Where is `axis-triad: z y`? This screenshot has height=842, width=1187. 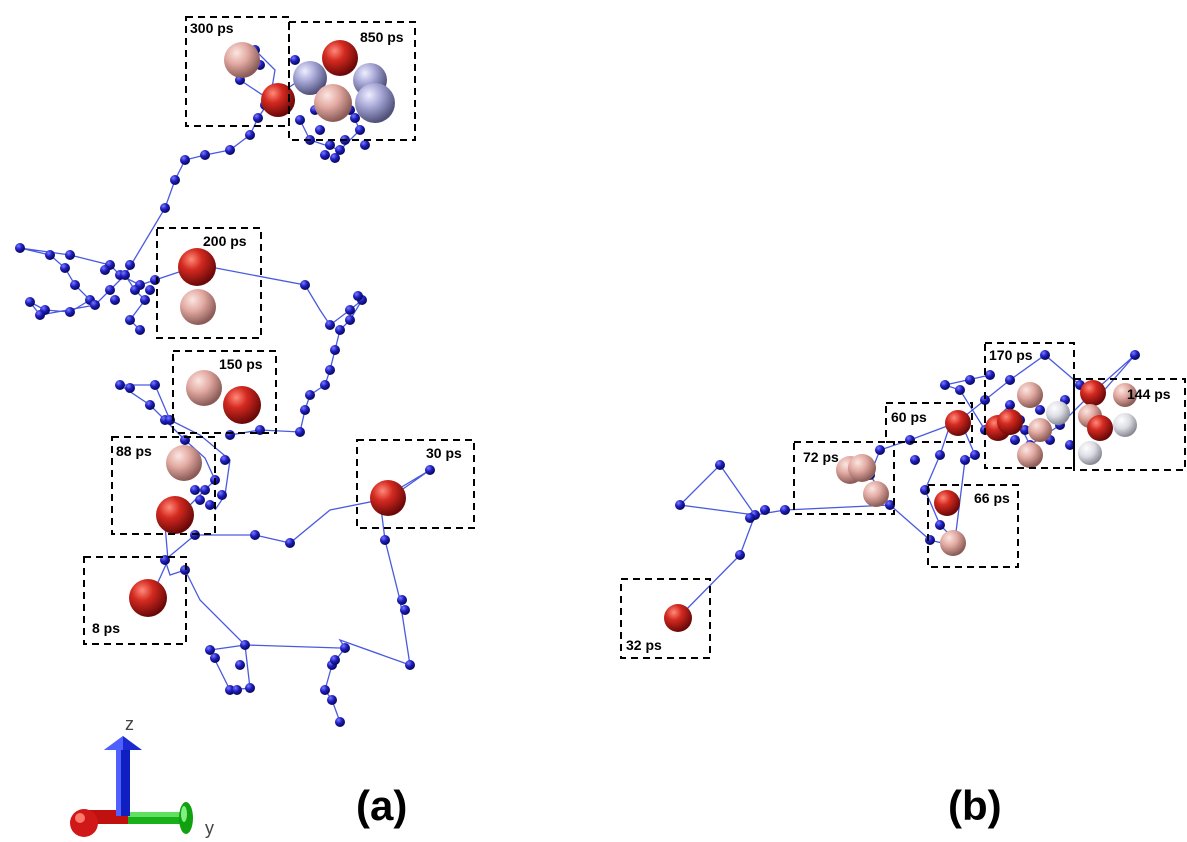
axis-triad: z y is located at coordinates (142, 776).